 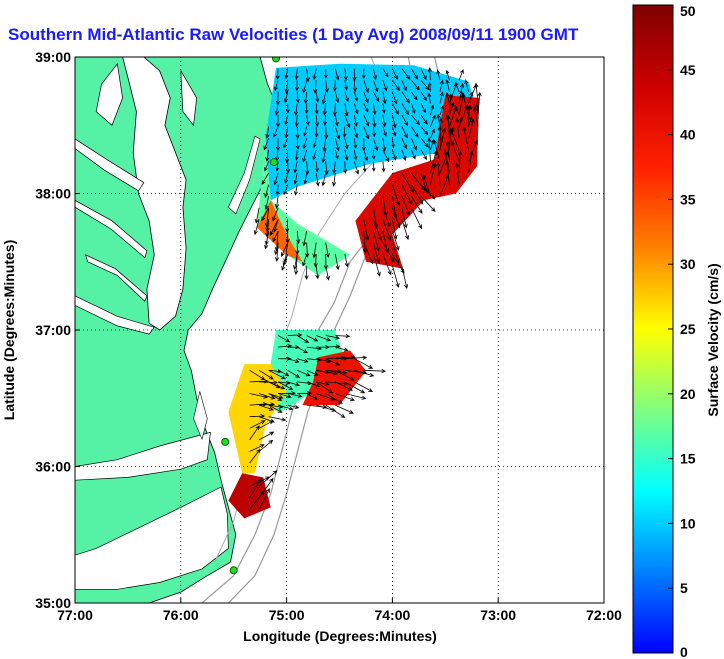 What do you see at coordinates (53, 194) in the screenshot?
I see `y-tick-label: 38:00` at bounding box center [53, 194].